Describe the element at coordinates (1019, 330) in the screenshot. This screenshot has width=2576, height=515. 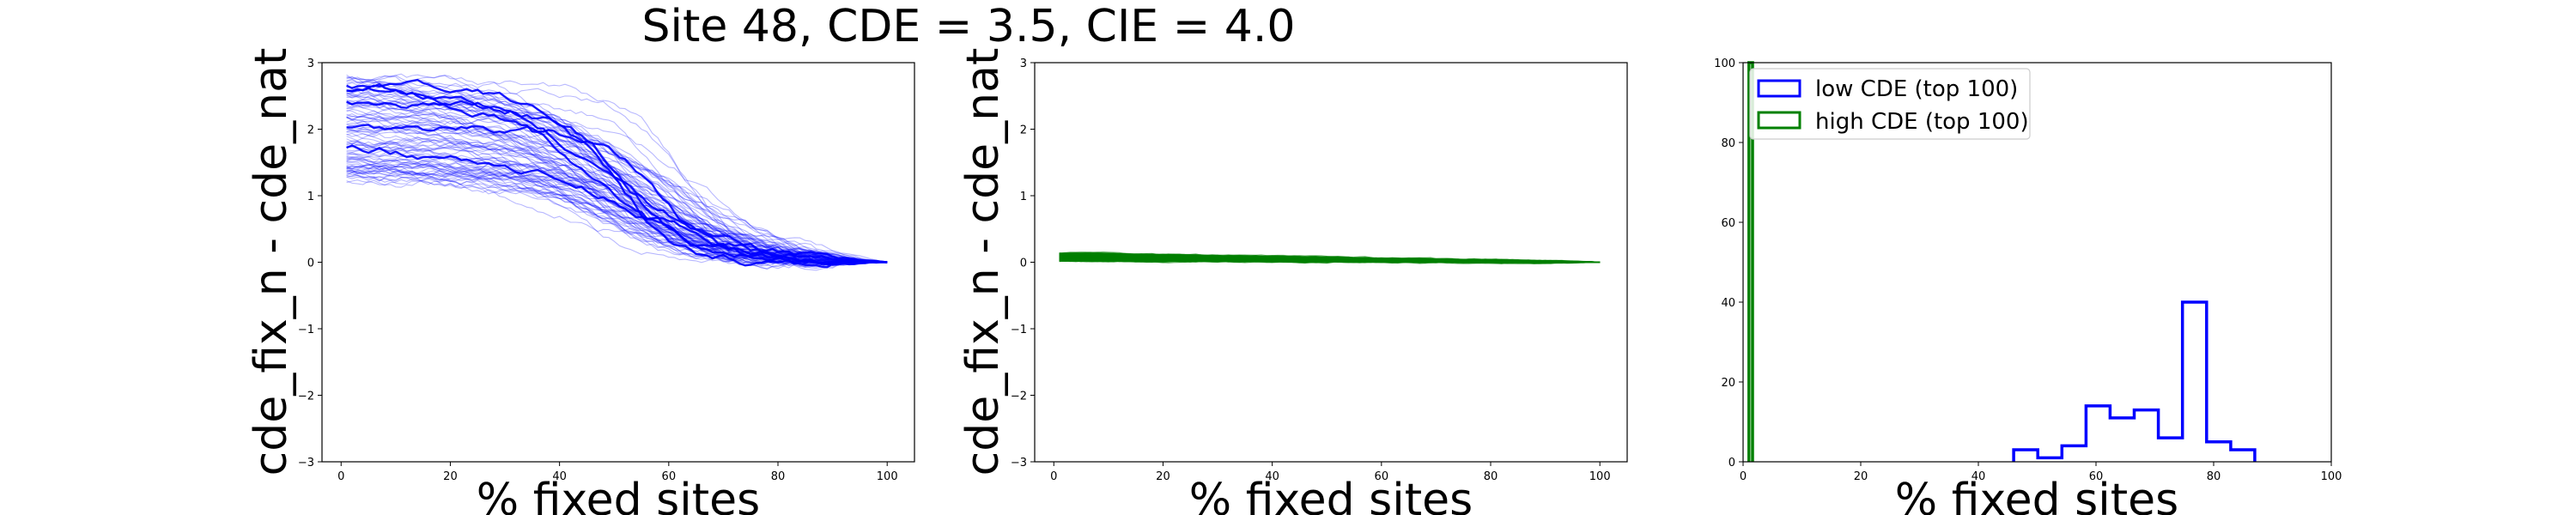
I see `y-tick-label: −1` at that location.